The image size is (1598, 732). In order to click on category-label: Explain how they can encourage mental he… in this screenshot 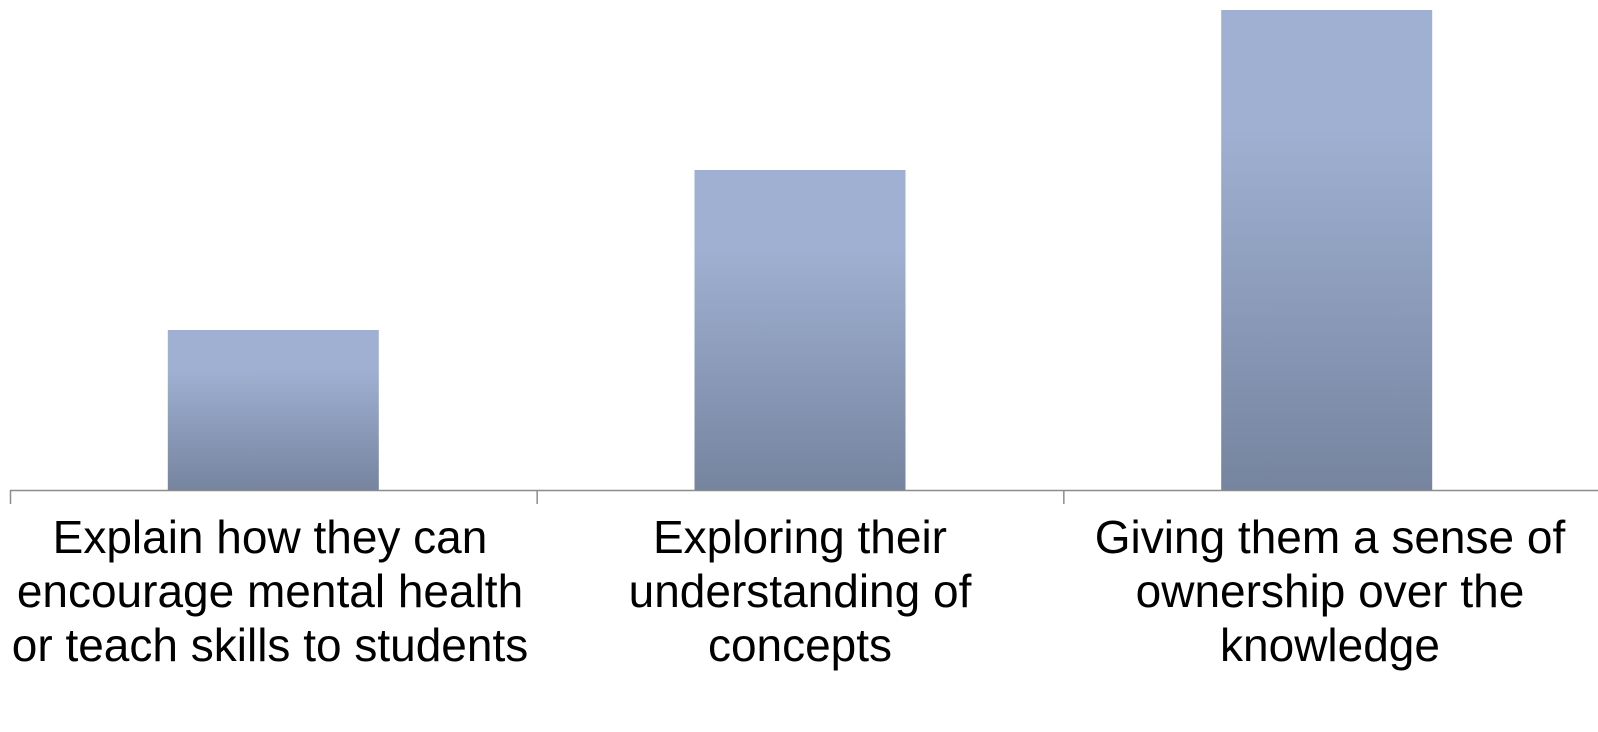, I will do `click(270, 591)`.